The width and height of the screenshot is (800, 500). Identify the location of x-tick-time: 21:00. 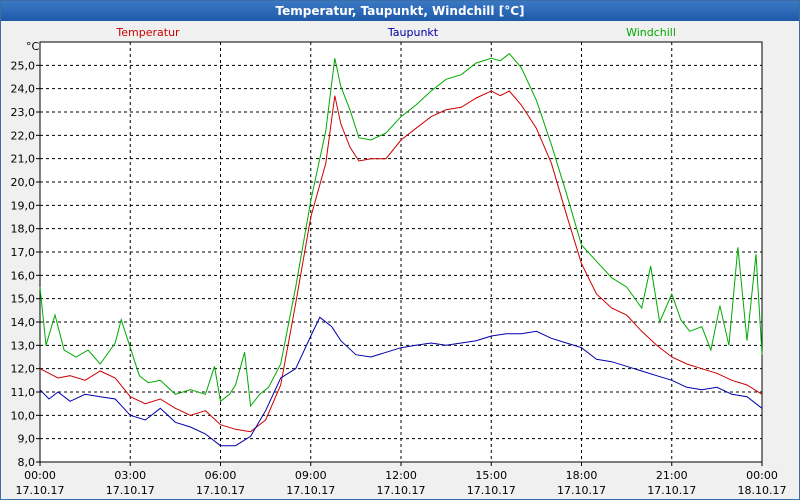
(672, 475).